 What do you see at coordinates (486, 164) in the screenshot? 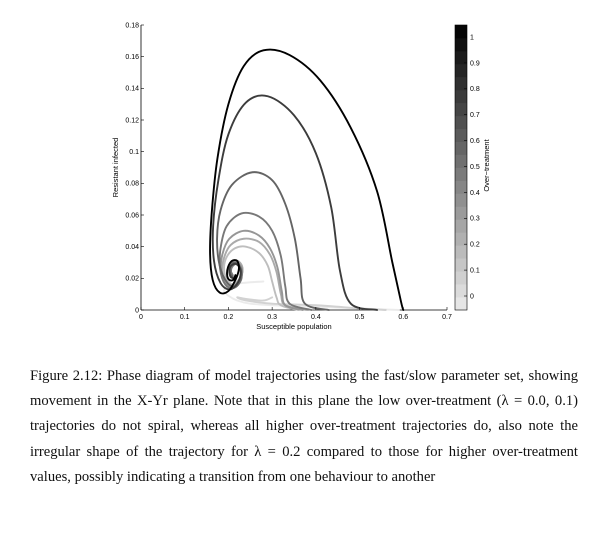
I see `colorbar-label: Over−treatment` at bounding box center [486, 164].